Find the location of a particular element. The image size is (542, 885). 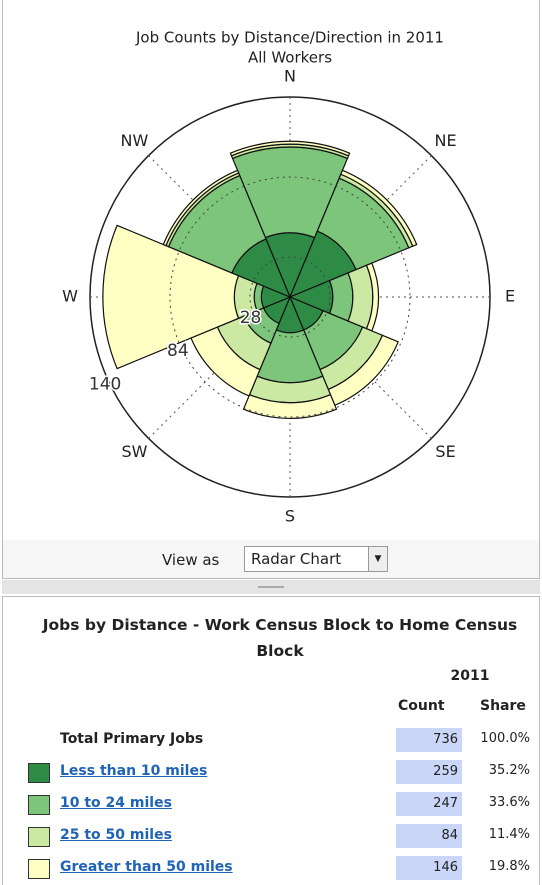

row-count: 247 is located at coordinates (429, 804).